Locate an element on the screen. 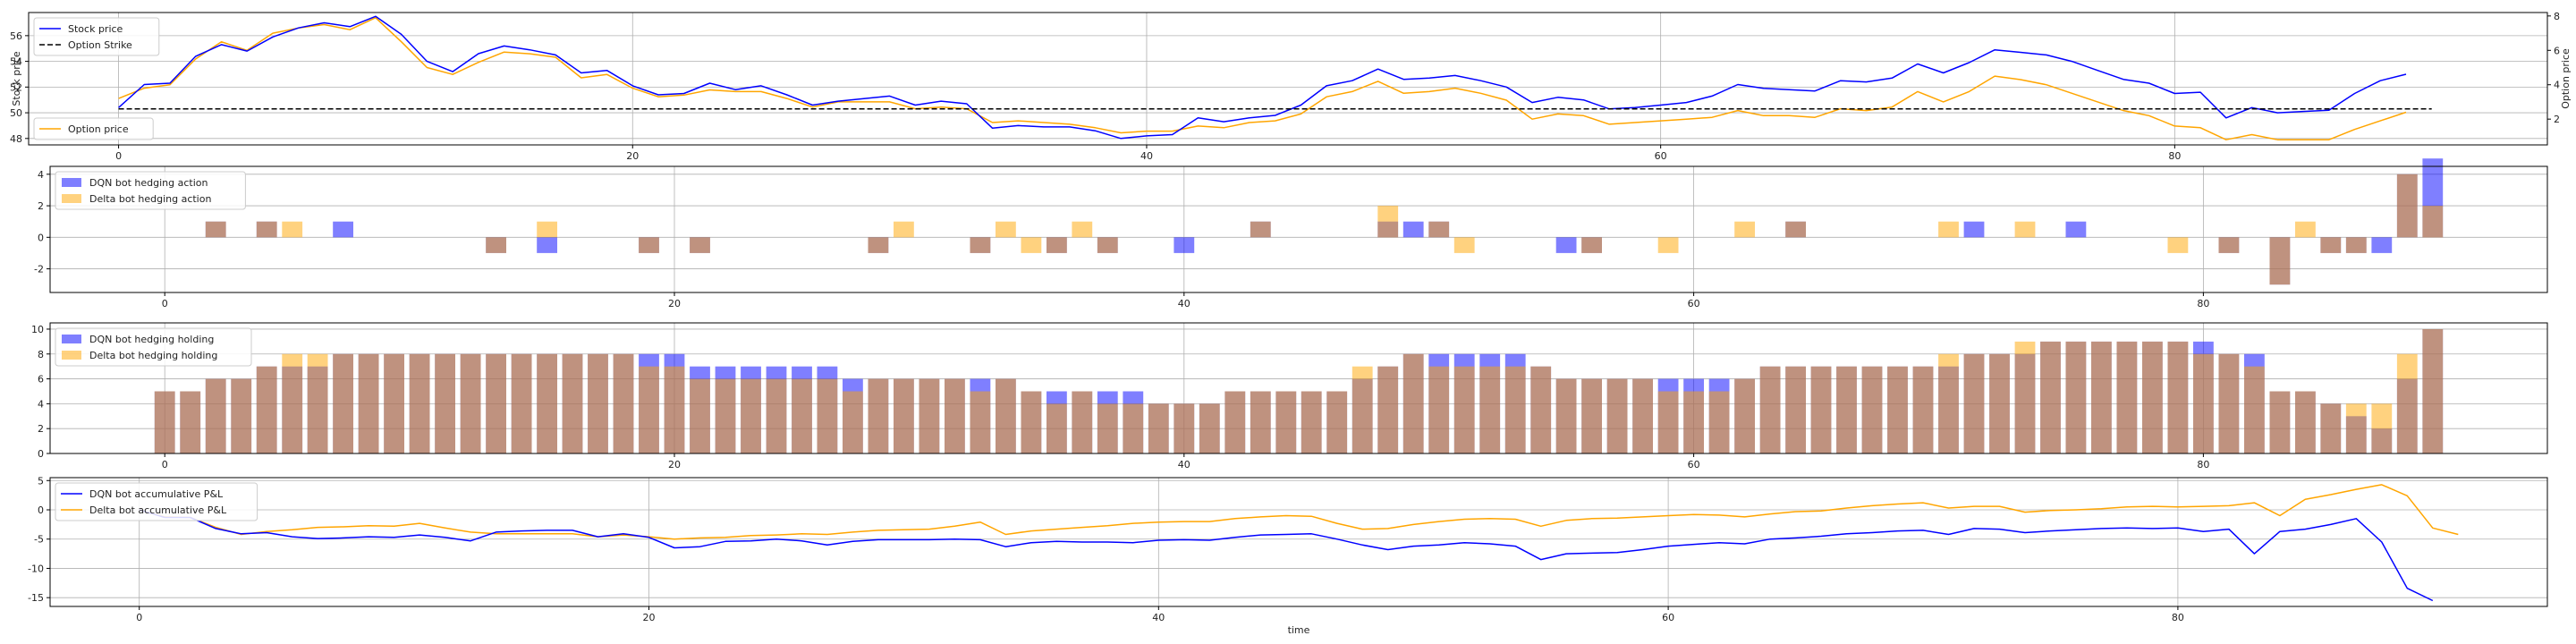 This screenshot has height=644, width=2576. p1-legend-label-1: Option Strike is located at coordinates (100, 45).